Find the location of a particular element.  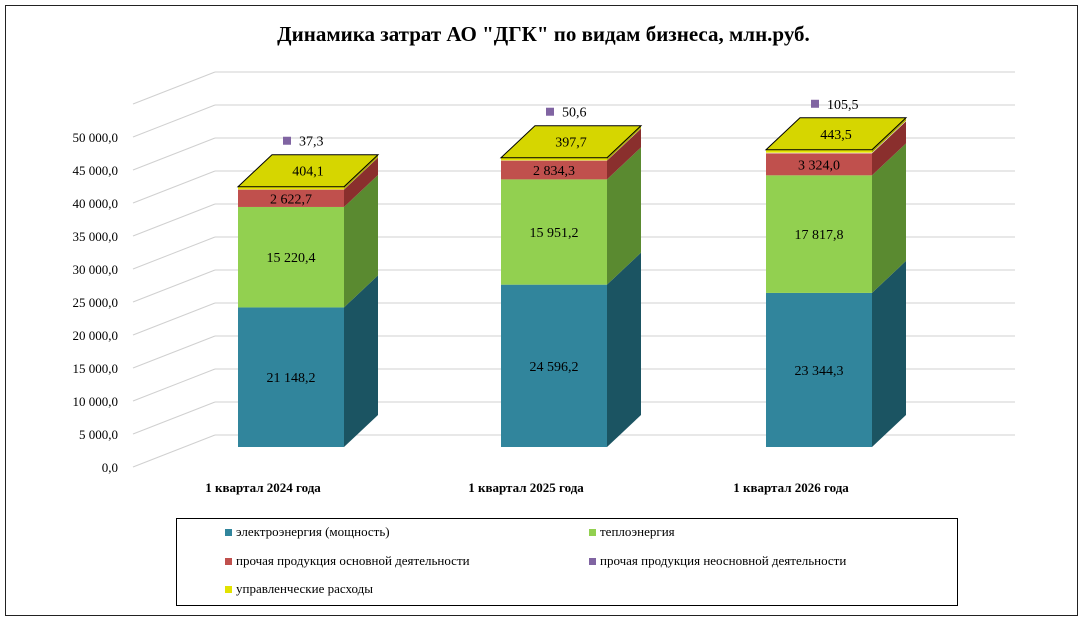

data-label: 443,5 is located at coordinates (836, 135).